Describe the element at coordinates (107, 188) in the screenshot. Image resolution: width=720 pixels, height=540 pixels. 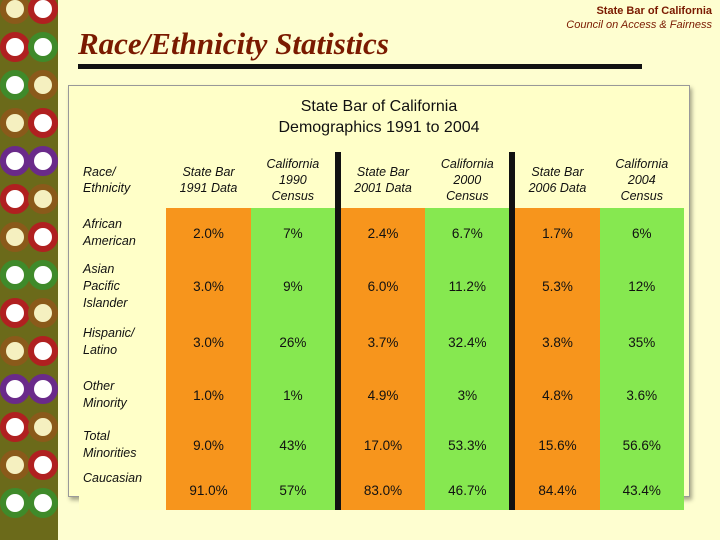
I see `column-header-line: Ethnicity` at that location.